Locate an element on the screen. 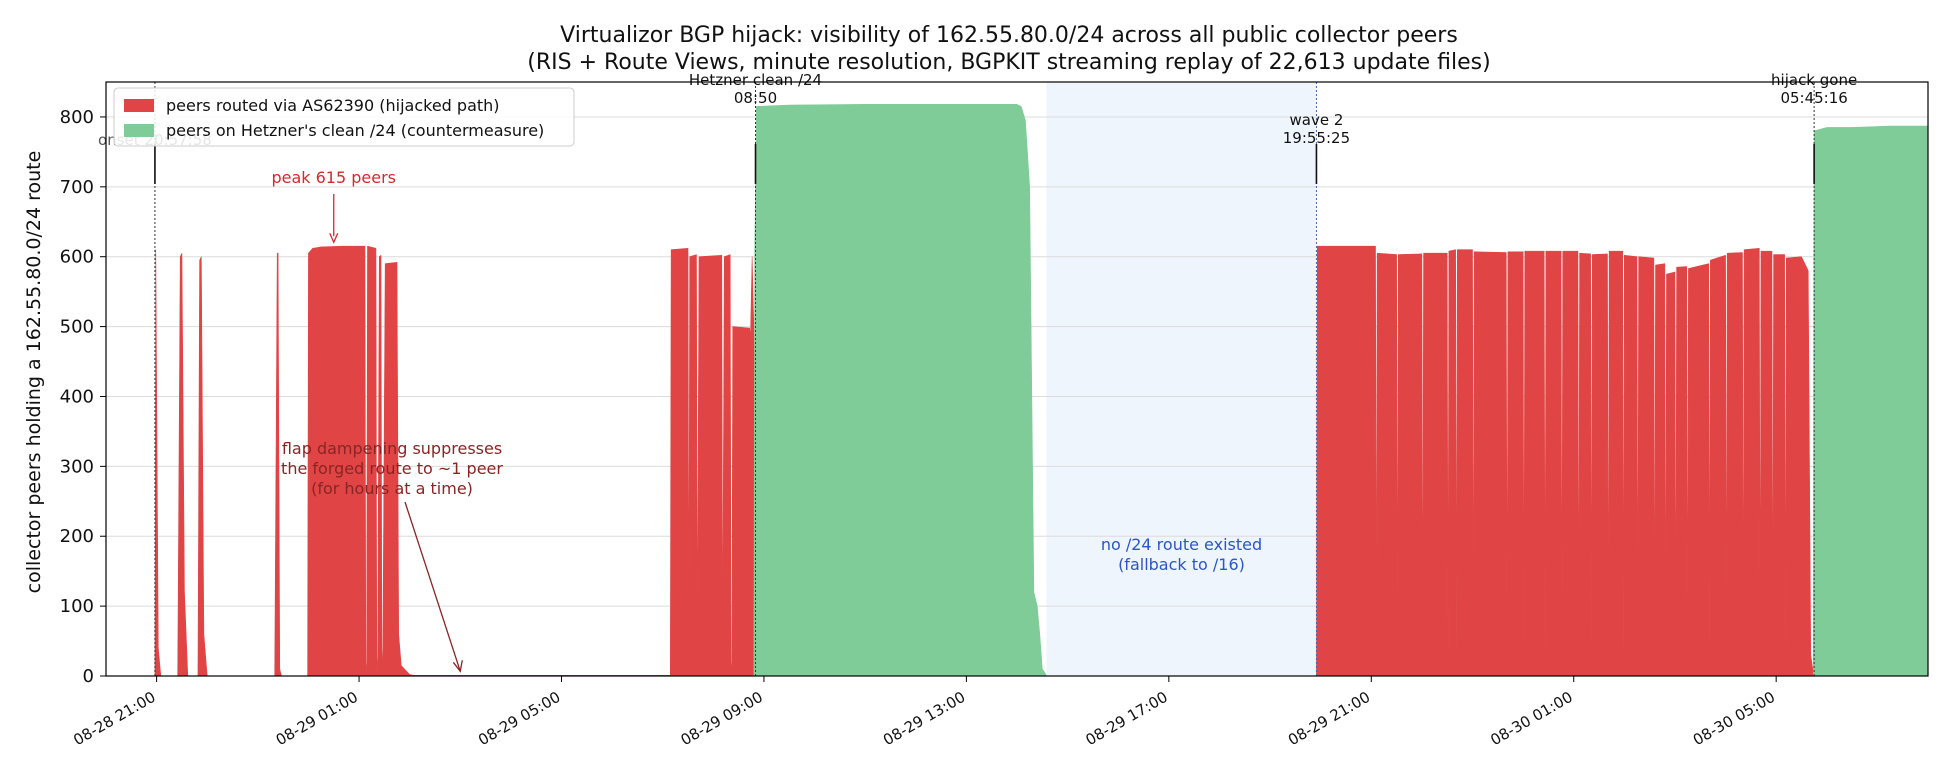 This screenshot has height=780, width=1950. y-tick-label: 400 is located at coordinates (77, 396).